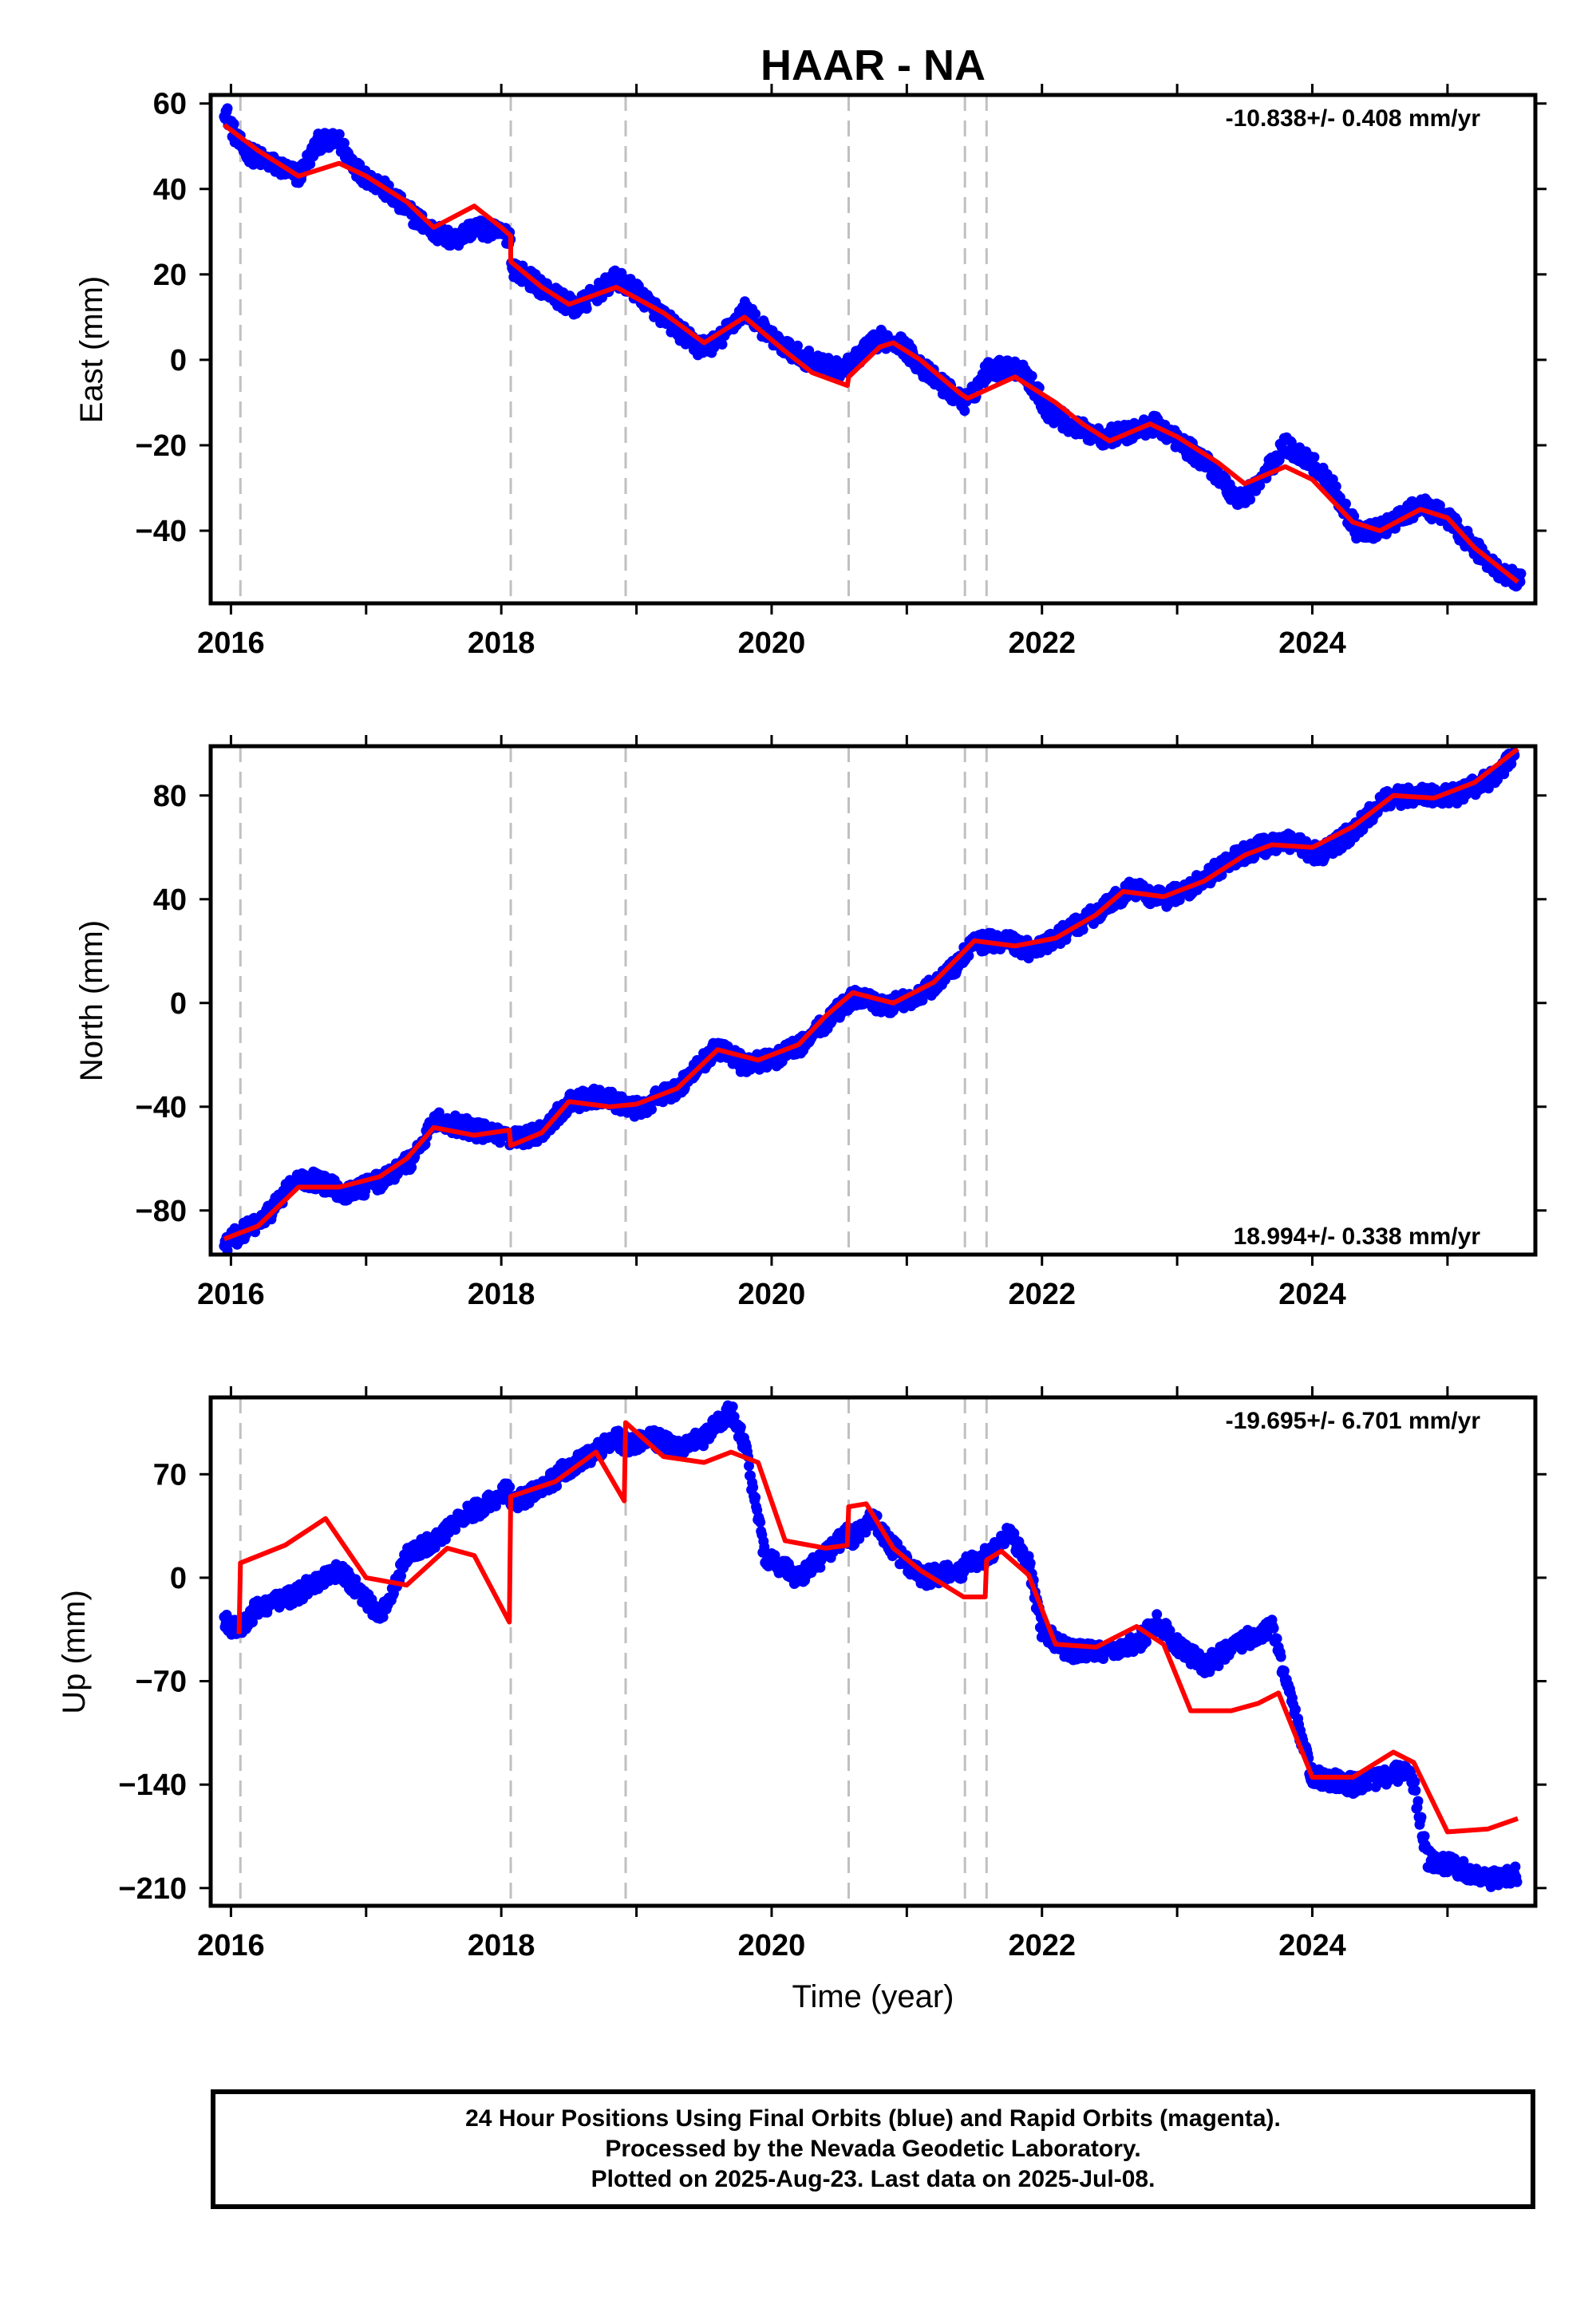 The height and width of the screenshot is (2316, 1596). Describe the element at coordinates (501, 1945) in the screenshot. I see `up-x-tick-label: 2018` at that location.